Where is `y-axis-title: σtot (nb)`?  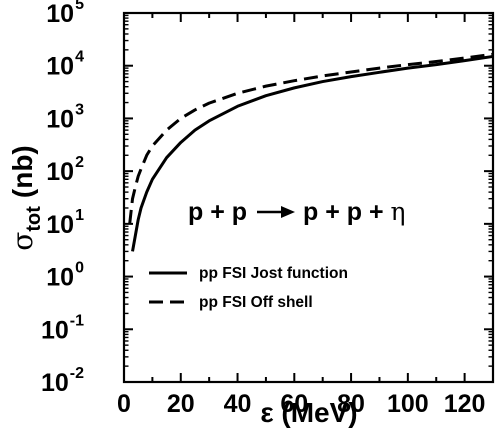
y-axis-title: σtot (nb) is located at coordinates (25, 198).